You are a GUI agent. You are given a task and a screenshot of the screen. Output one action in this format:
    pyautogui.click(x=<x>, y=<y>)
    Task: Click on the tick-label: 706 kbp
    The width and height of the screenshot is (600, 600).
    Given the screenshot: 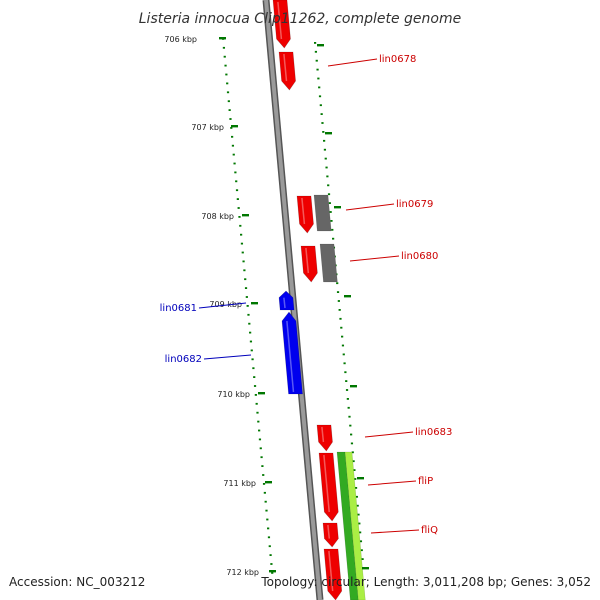 What is the action you would take?
    pyautogui.click(x=180, y=39)
    